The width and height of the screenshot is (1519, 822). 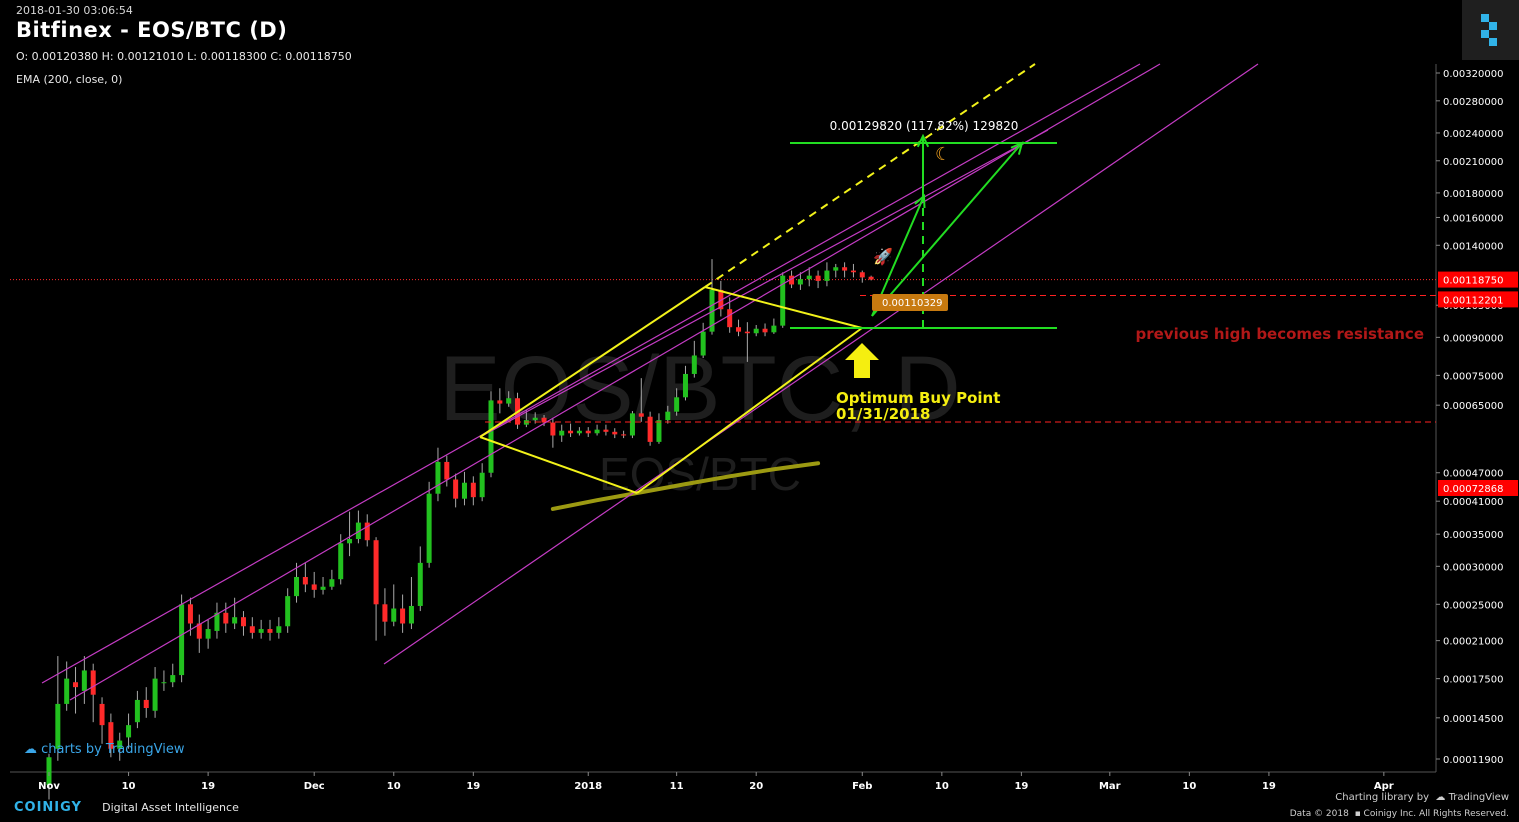 What do you see at coordinates (862, 360) in the screenshot?
I see `buy-point-arrow-icon` at bounding box center [862, 360].